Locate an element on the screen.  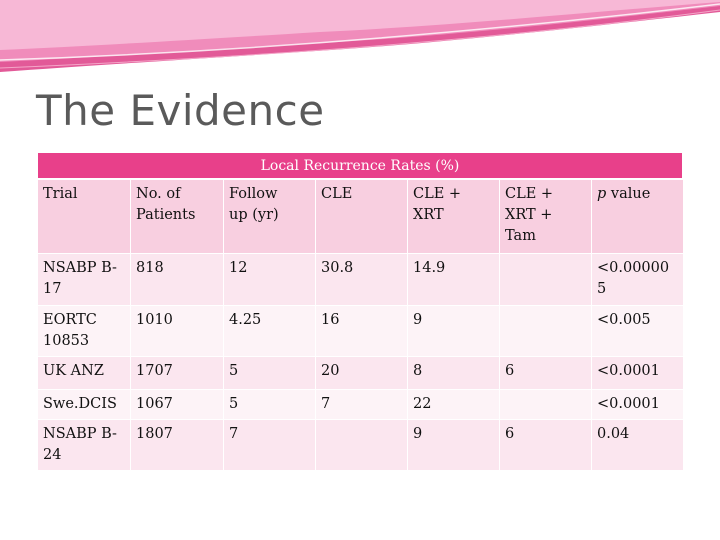
cell-line: 0.04 is located at coordinates (613, 434).